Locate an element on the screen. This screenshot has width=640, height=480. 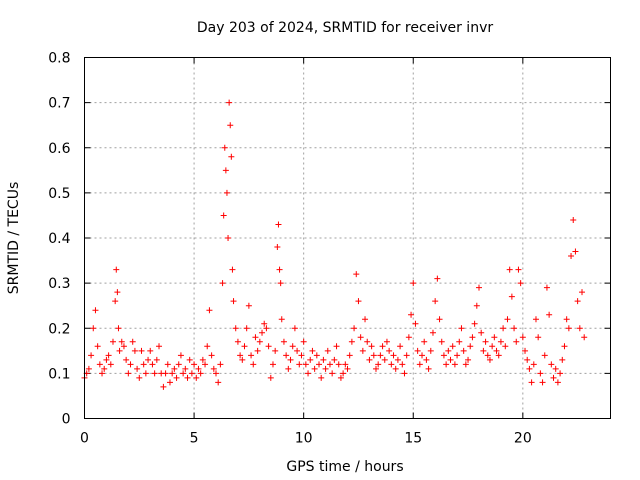
x-tick-label: 0 is located at coordinates (84, 439).